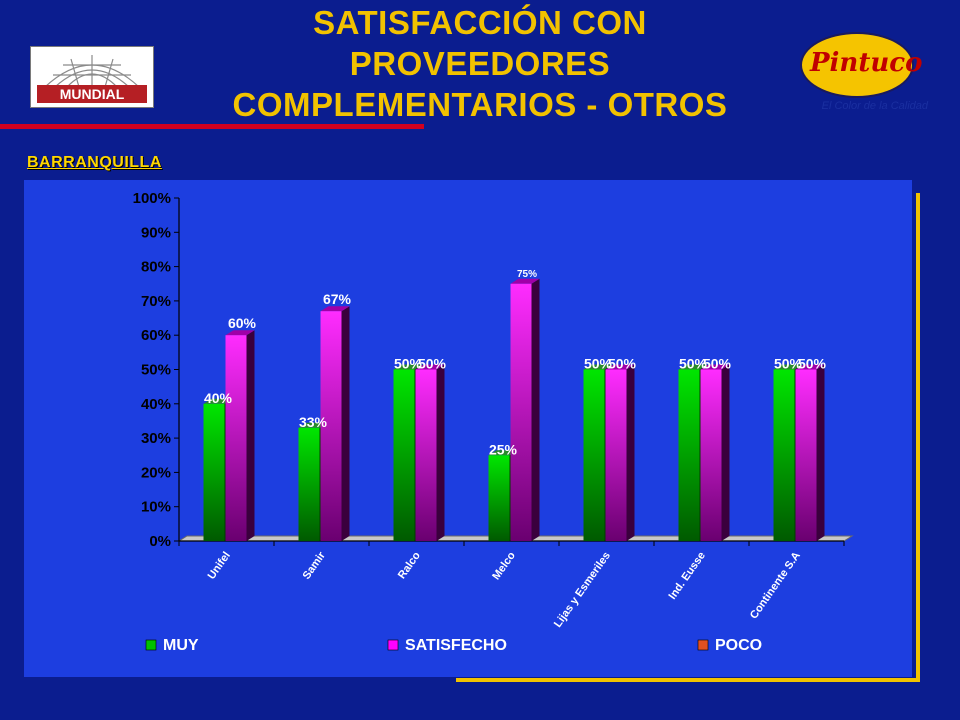  Describe the element at coordinates (874, 106) in the screenshot. I see `pintuco-tagline: El Color de la Calidad` at that location.